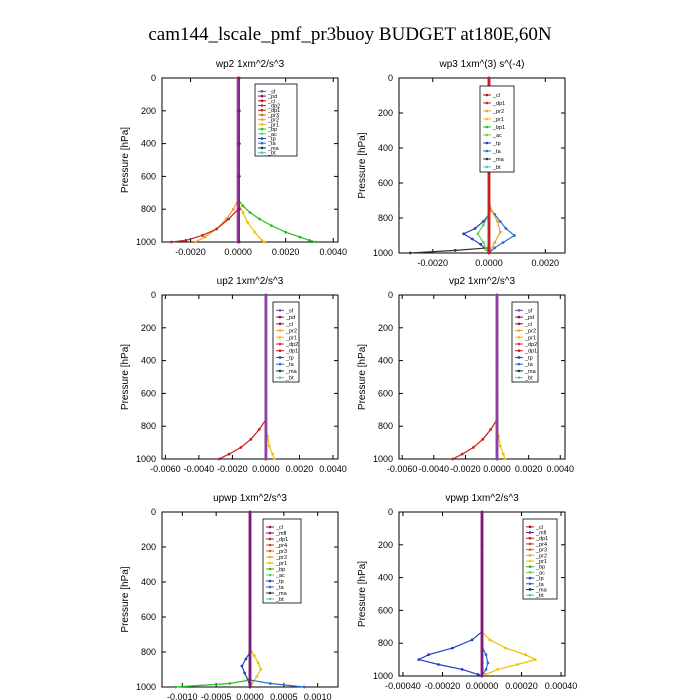 The image size is (700, 700). I want to click on panel-title: upwp 1xm^2/s^3, so click(250, 498).